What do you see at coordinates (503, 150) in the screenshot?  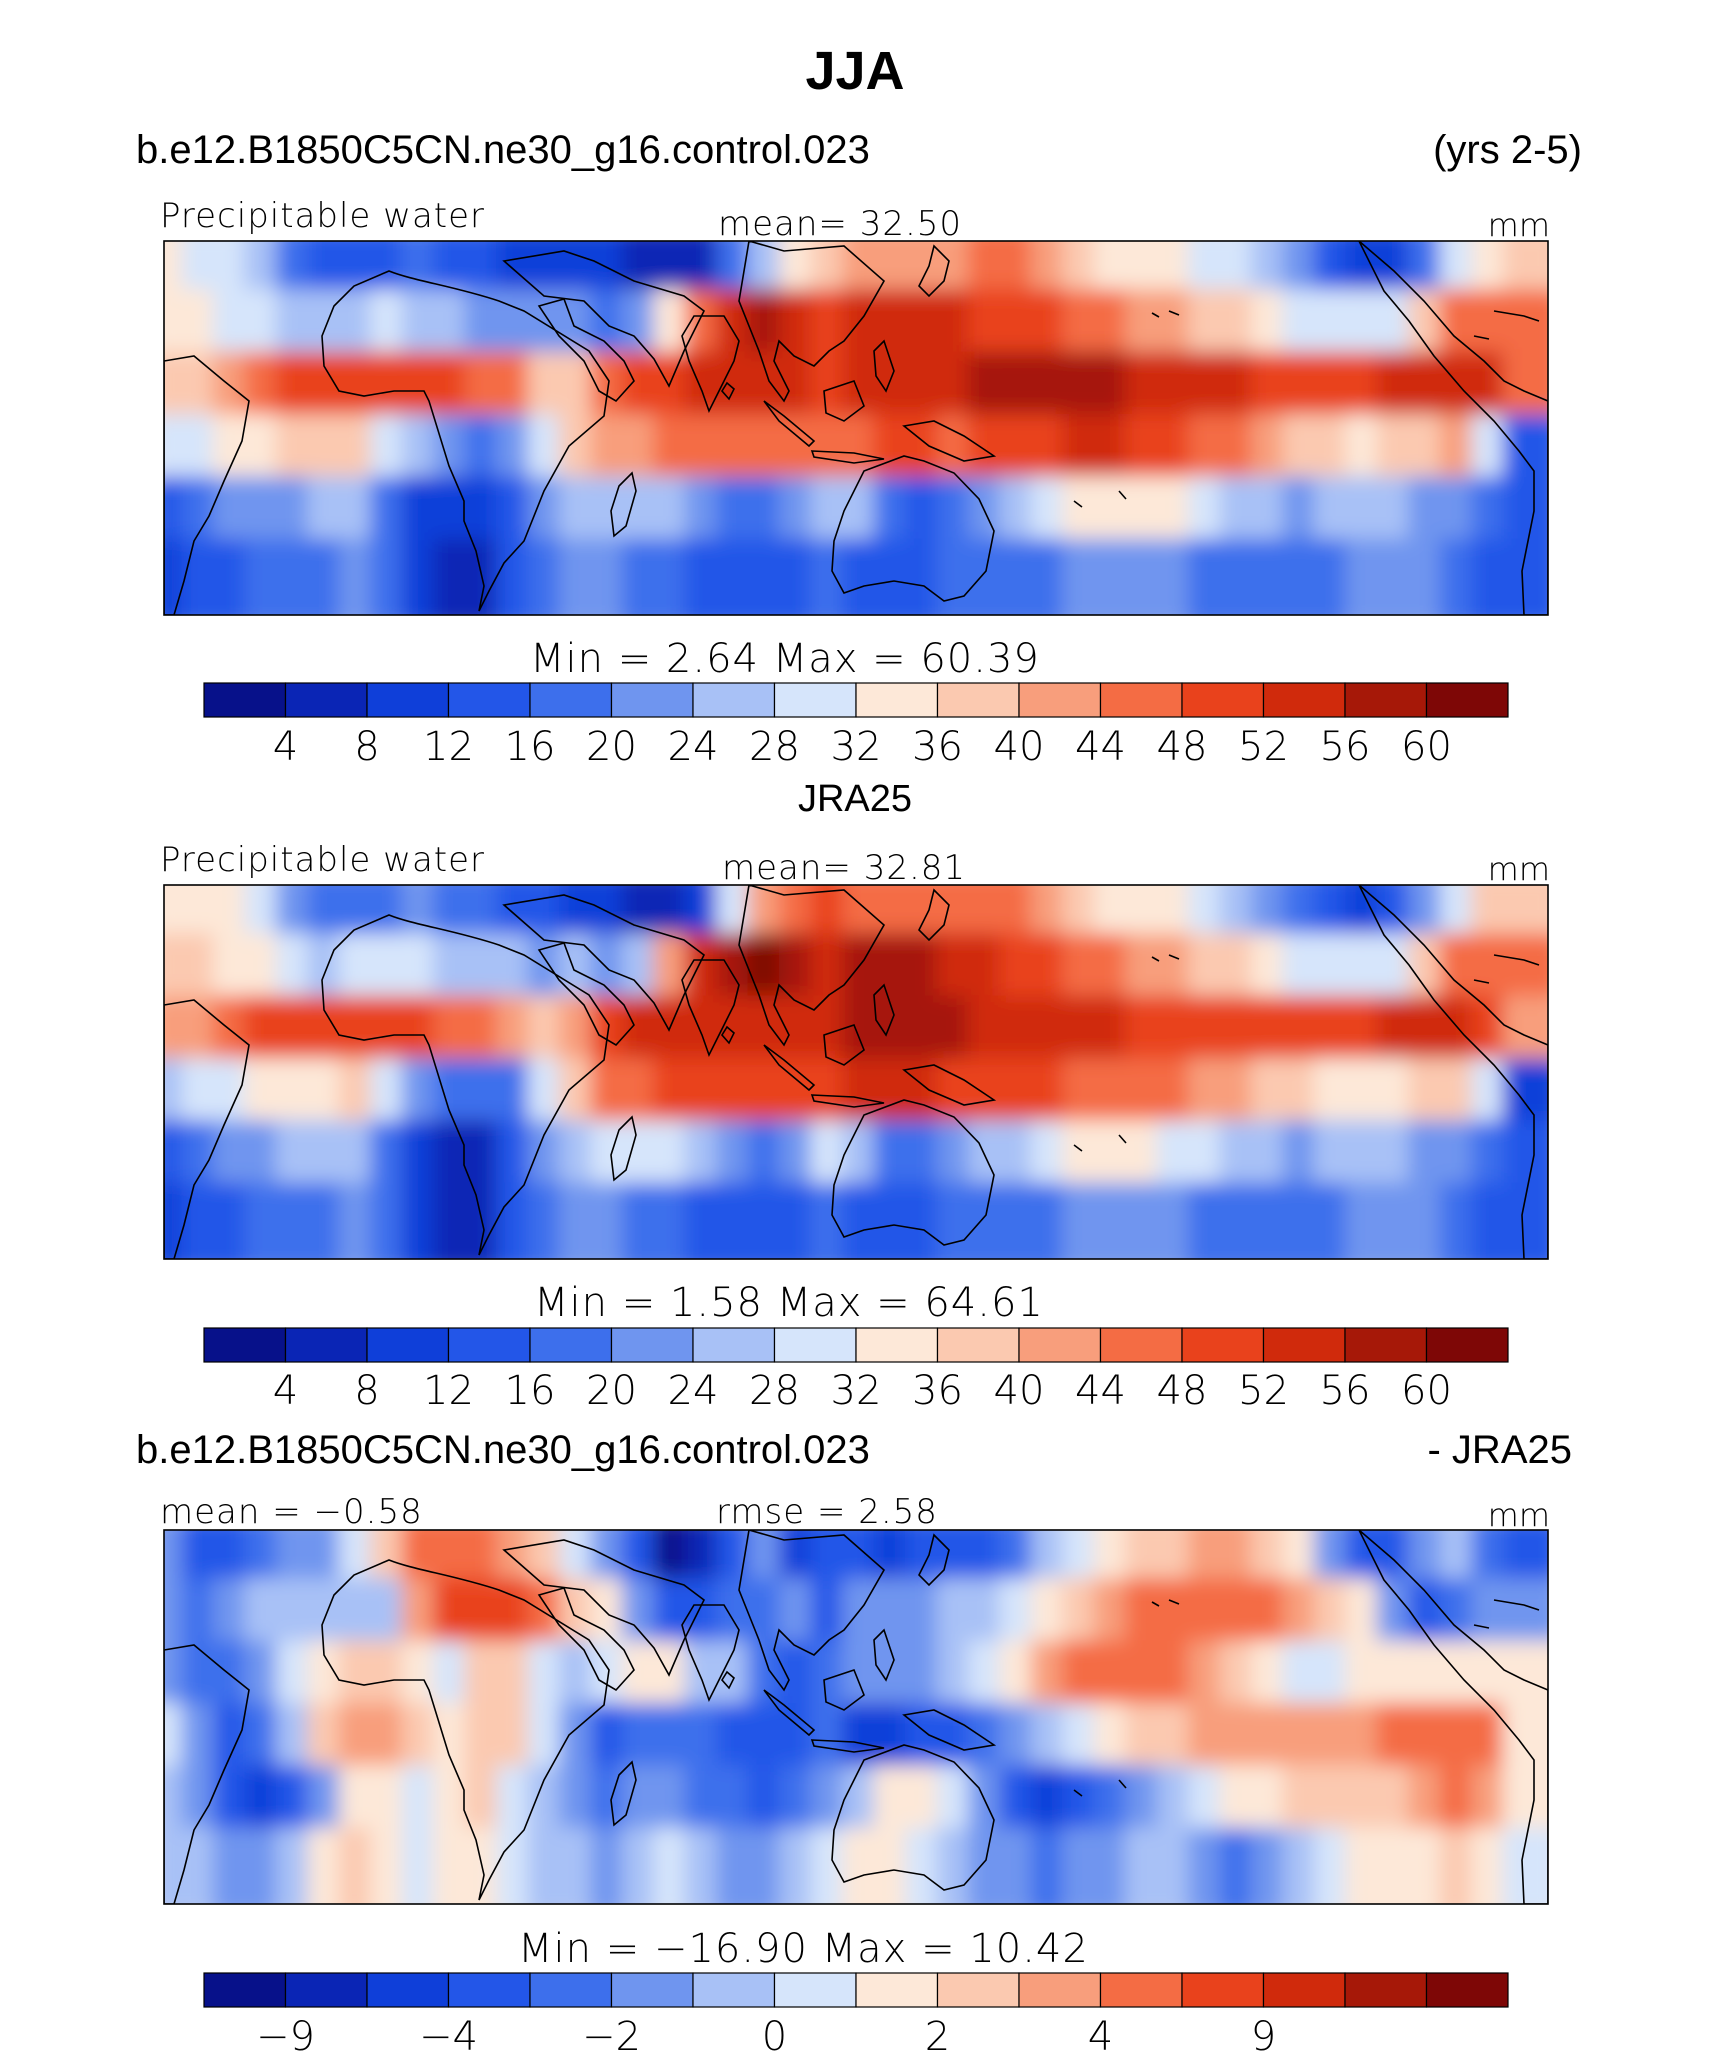 I see `panel1-case-title: b.e12.B1850C5CN.ne30_g16.control.023` at bounding box center [503, 150].